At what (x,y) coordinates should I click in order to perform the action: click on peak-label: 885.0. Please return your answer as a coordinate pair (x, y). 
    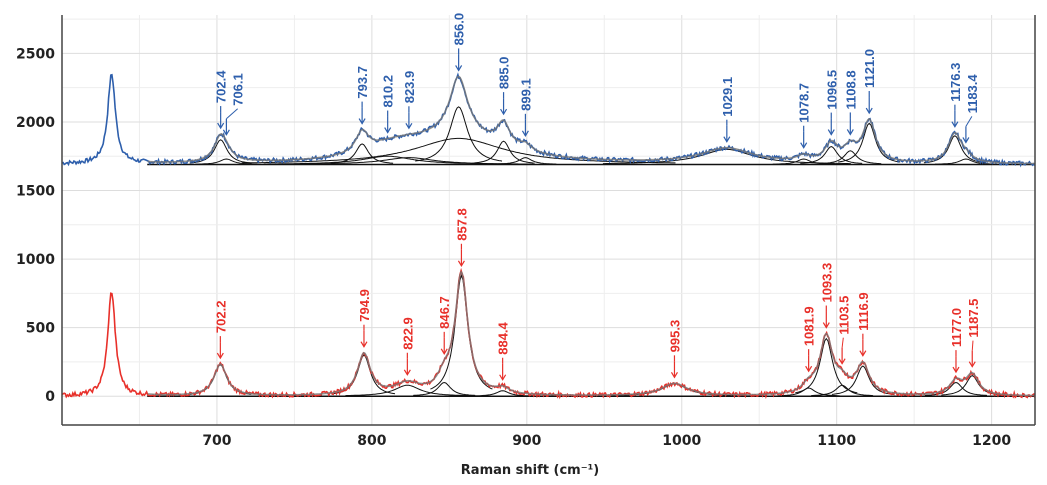
    Looking at the image, I should click on (504, 73).